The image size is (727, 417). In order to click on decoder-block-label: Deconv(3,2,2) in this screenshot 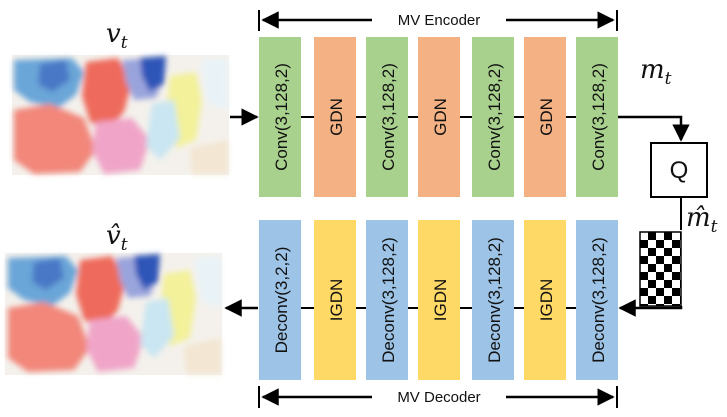, I will do `click(281, 300)`.